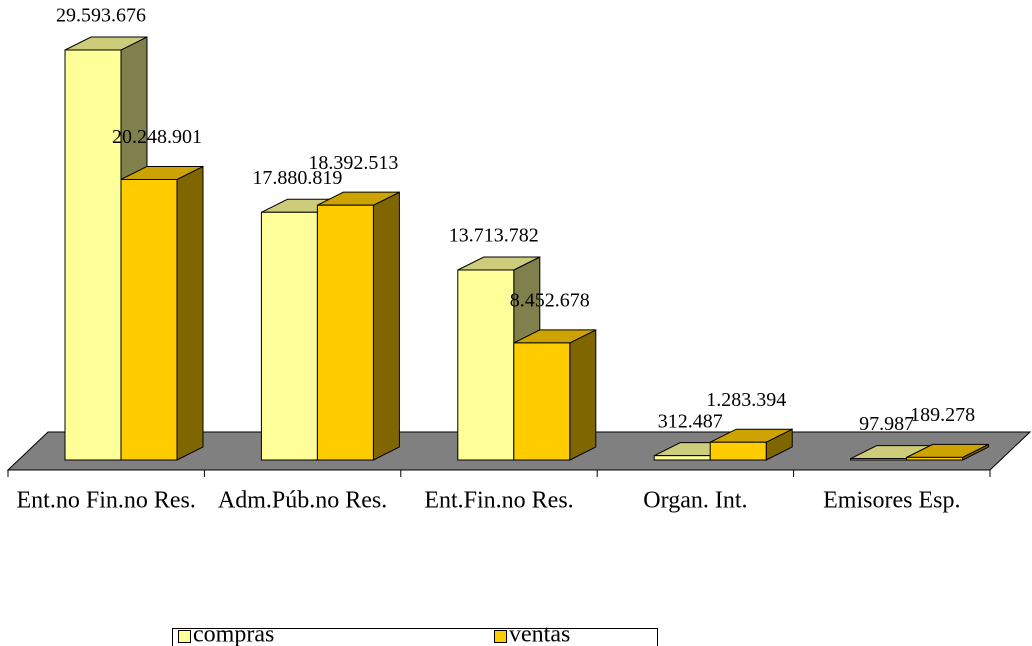 The height and width of the screenshot is (646, 1032). I want to click on x-tick-label: Ent.Fin.no Res., so click(498, 501).